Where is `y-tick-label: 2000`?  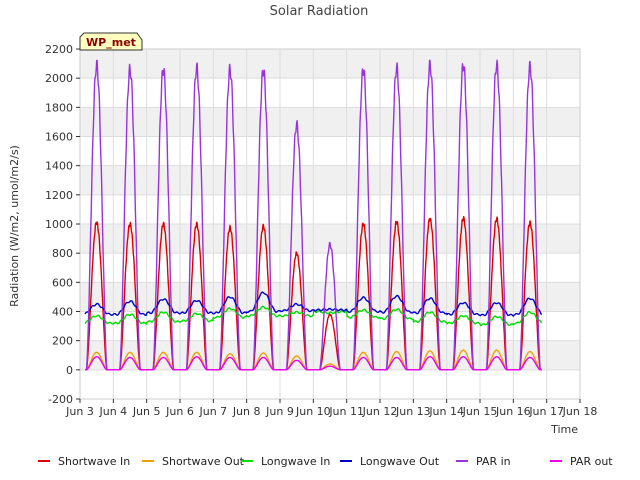
y-tick-label: 2000 is located at coordinates (59, 78).